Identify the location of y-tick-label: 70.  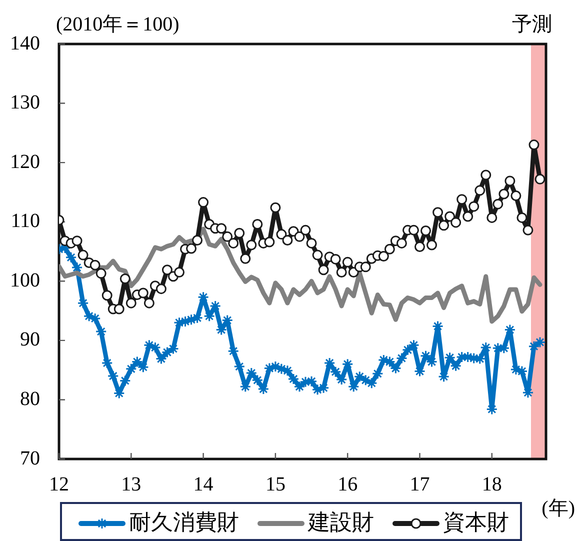
(30, 458).